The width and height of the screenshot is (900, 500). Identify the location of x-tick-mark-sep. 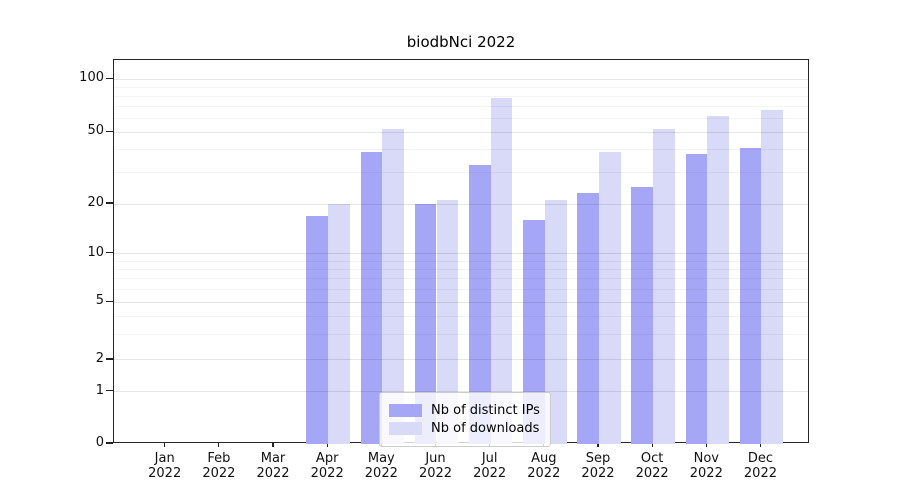
(598, 445).